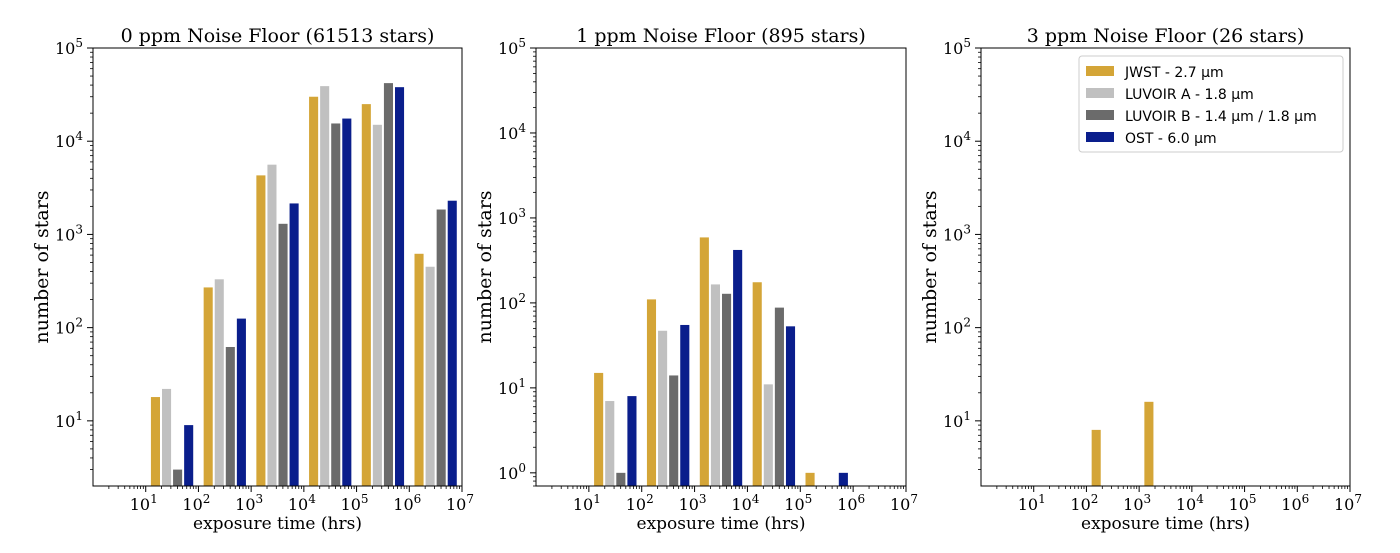 The image size is (1400, 553). What do you see at coordinates (512, 472) in the screenshot?
I see `y-tick-label: 10⁰` at bounding box center [512, 472].